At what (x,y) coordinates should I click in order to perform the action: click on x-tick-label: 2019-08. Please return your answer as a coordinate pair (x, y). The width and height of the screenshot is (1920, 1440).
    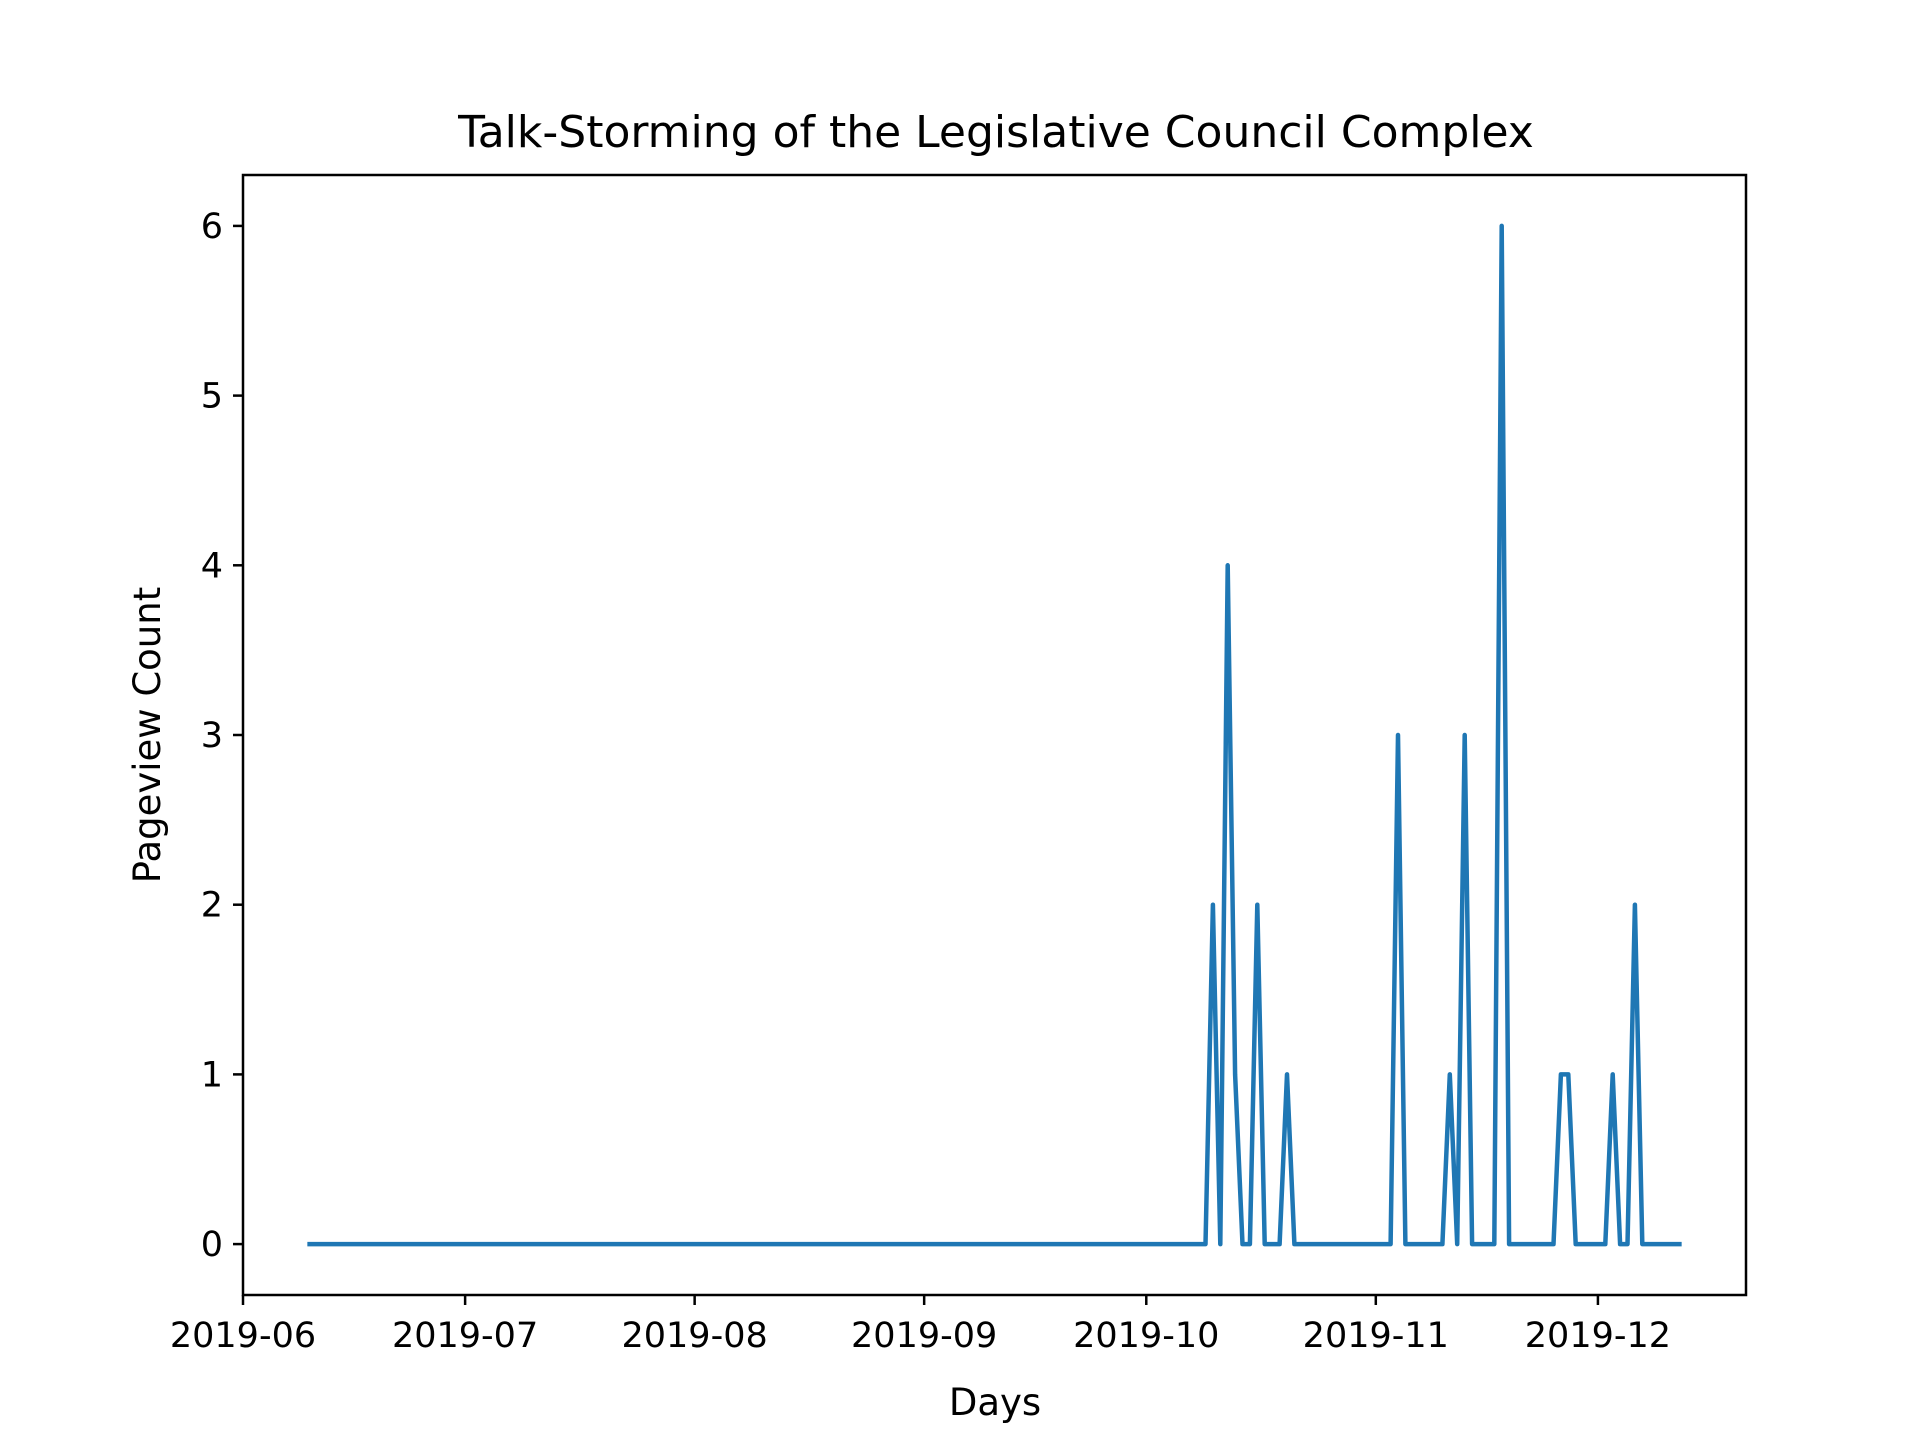
    Looking at the image, I should click on (695, 1336).